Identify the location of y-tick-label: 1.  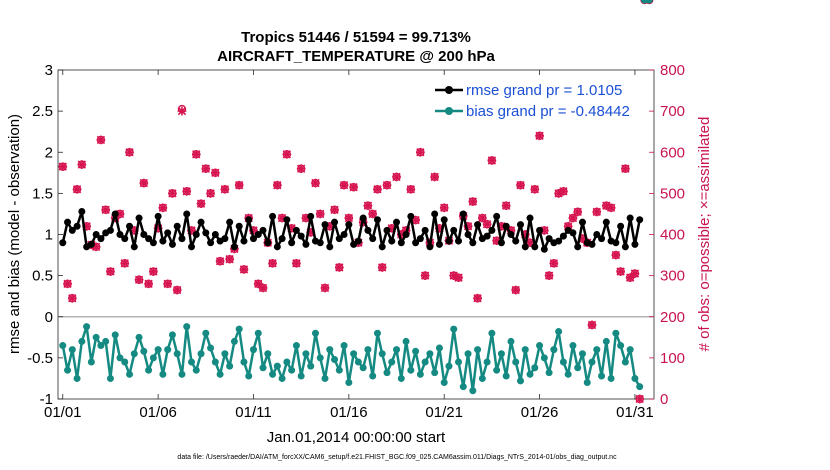
(49, 235).